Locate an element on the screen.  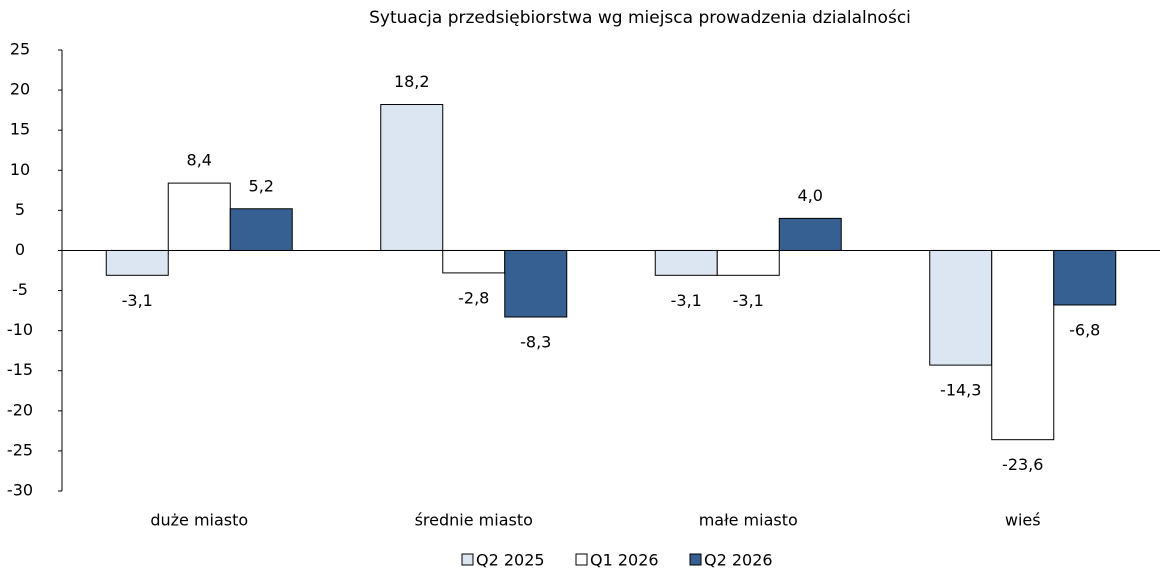
legend-label: Q1 2026 is located at coordinates (624, 560).